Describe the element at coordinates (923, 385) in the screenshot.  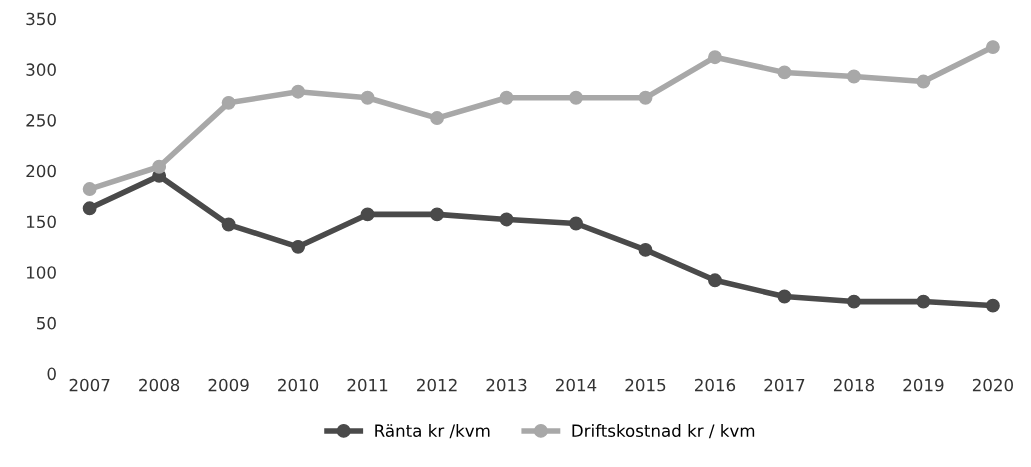
I see `x-tick-label: 2019` at that location.